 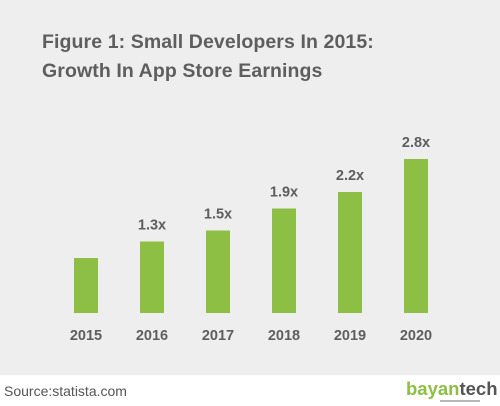 What do you see at coordinates (350, 252) in the screenshot?
I see `bar-2019` at bounding box center [350, 252].